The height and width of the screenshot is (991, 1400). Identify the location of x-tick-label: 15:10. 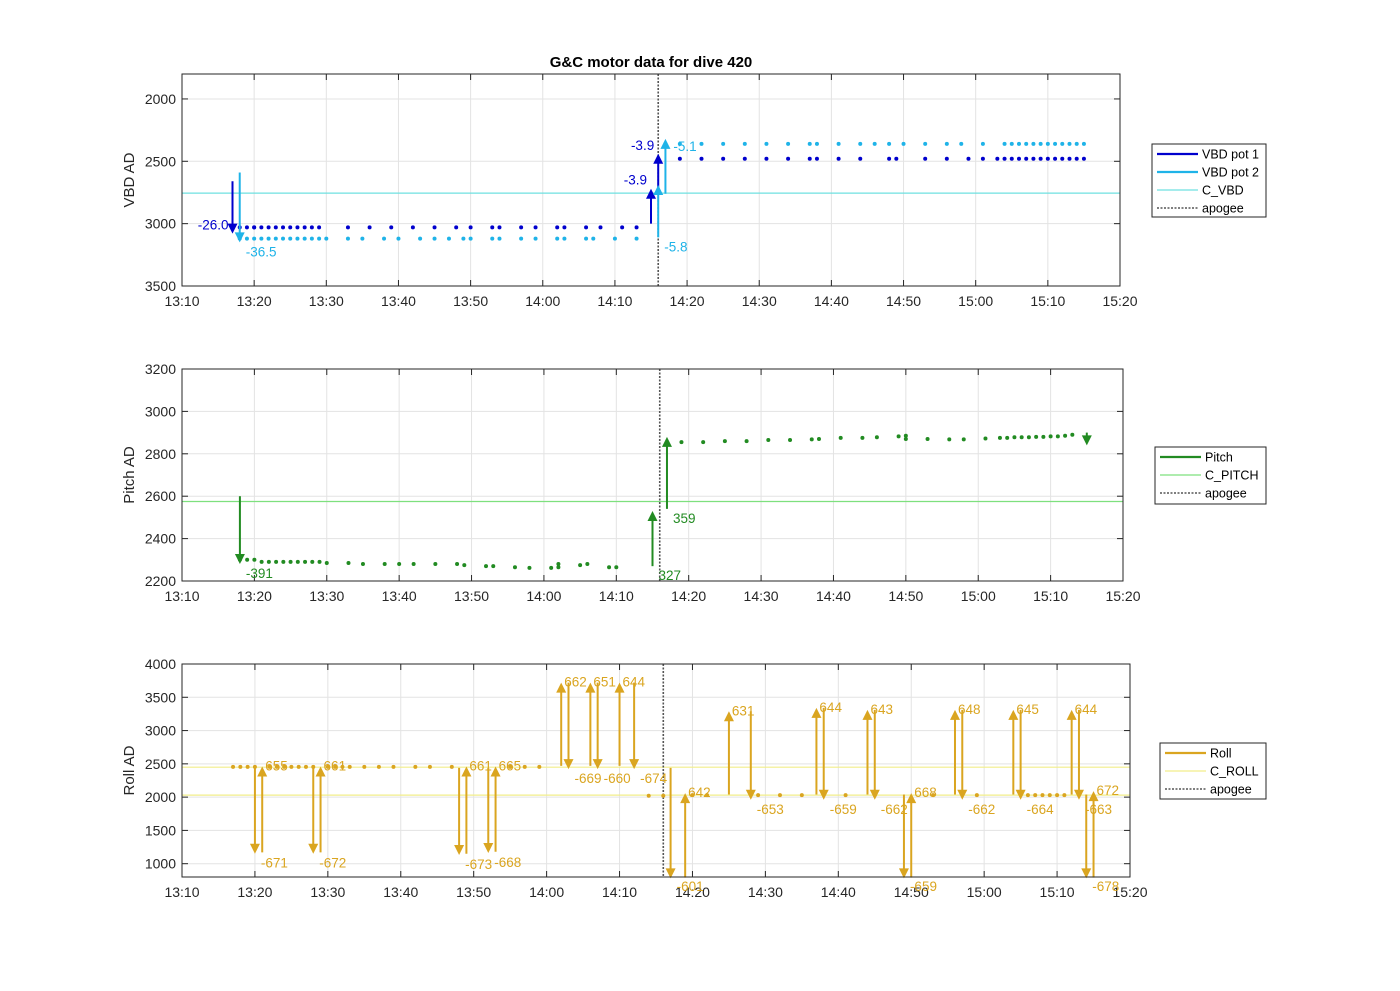
(1057, 892).